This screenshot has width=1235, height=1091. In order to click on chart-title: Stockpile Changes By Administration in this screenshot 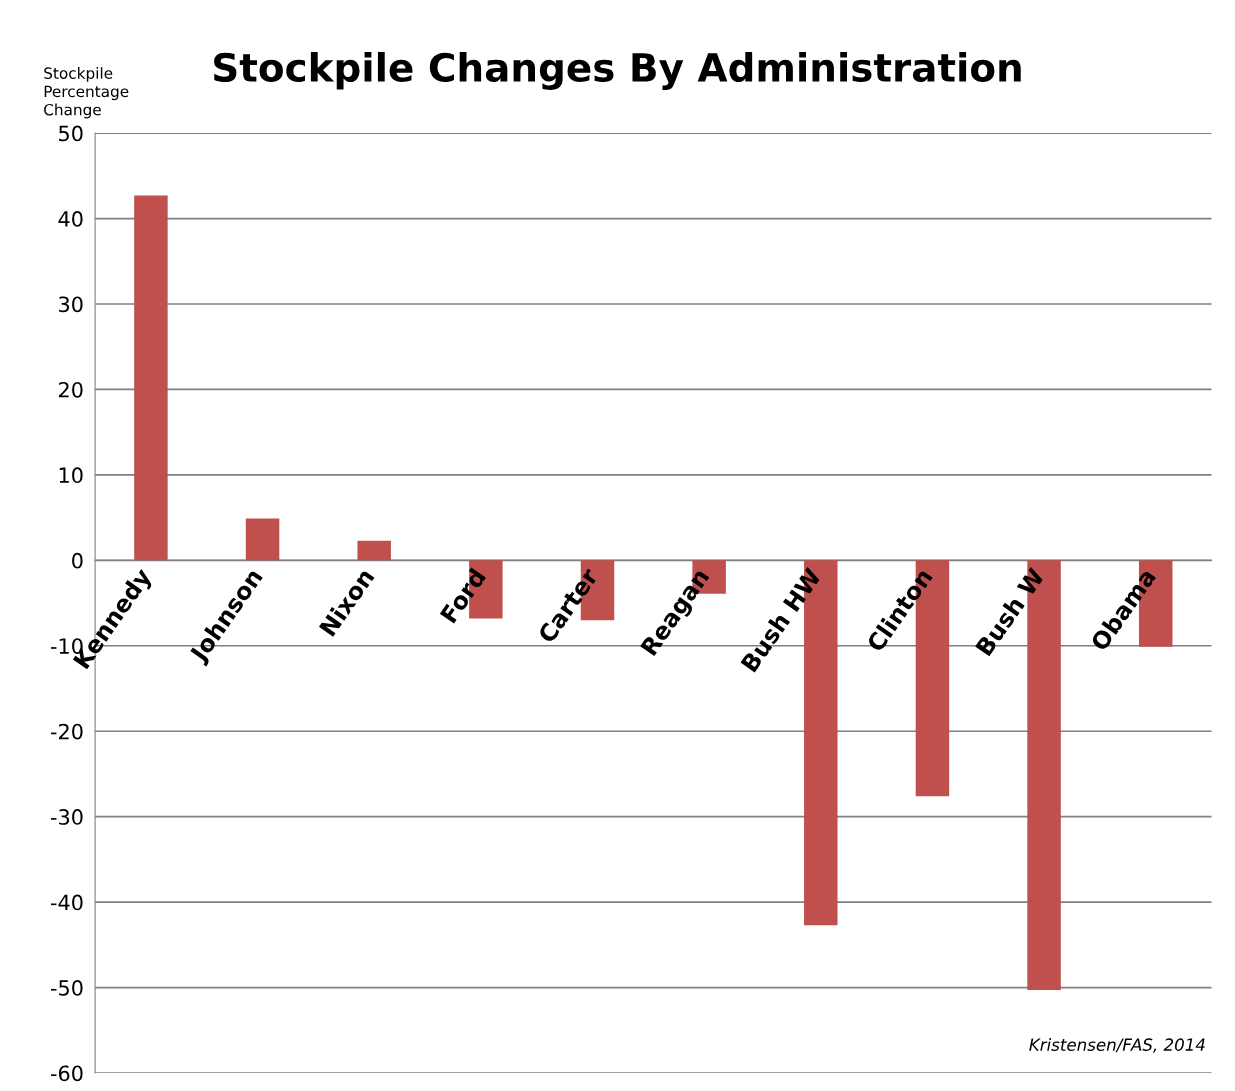, I will do `click(617, 70)`.